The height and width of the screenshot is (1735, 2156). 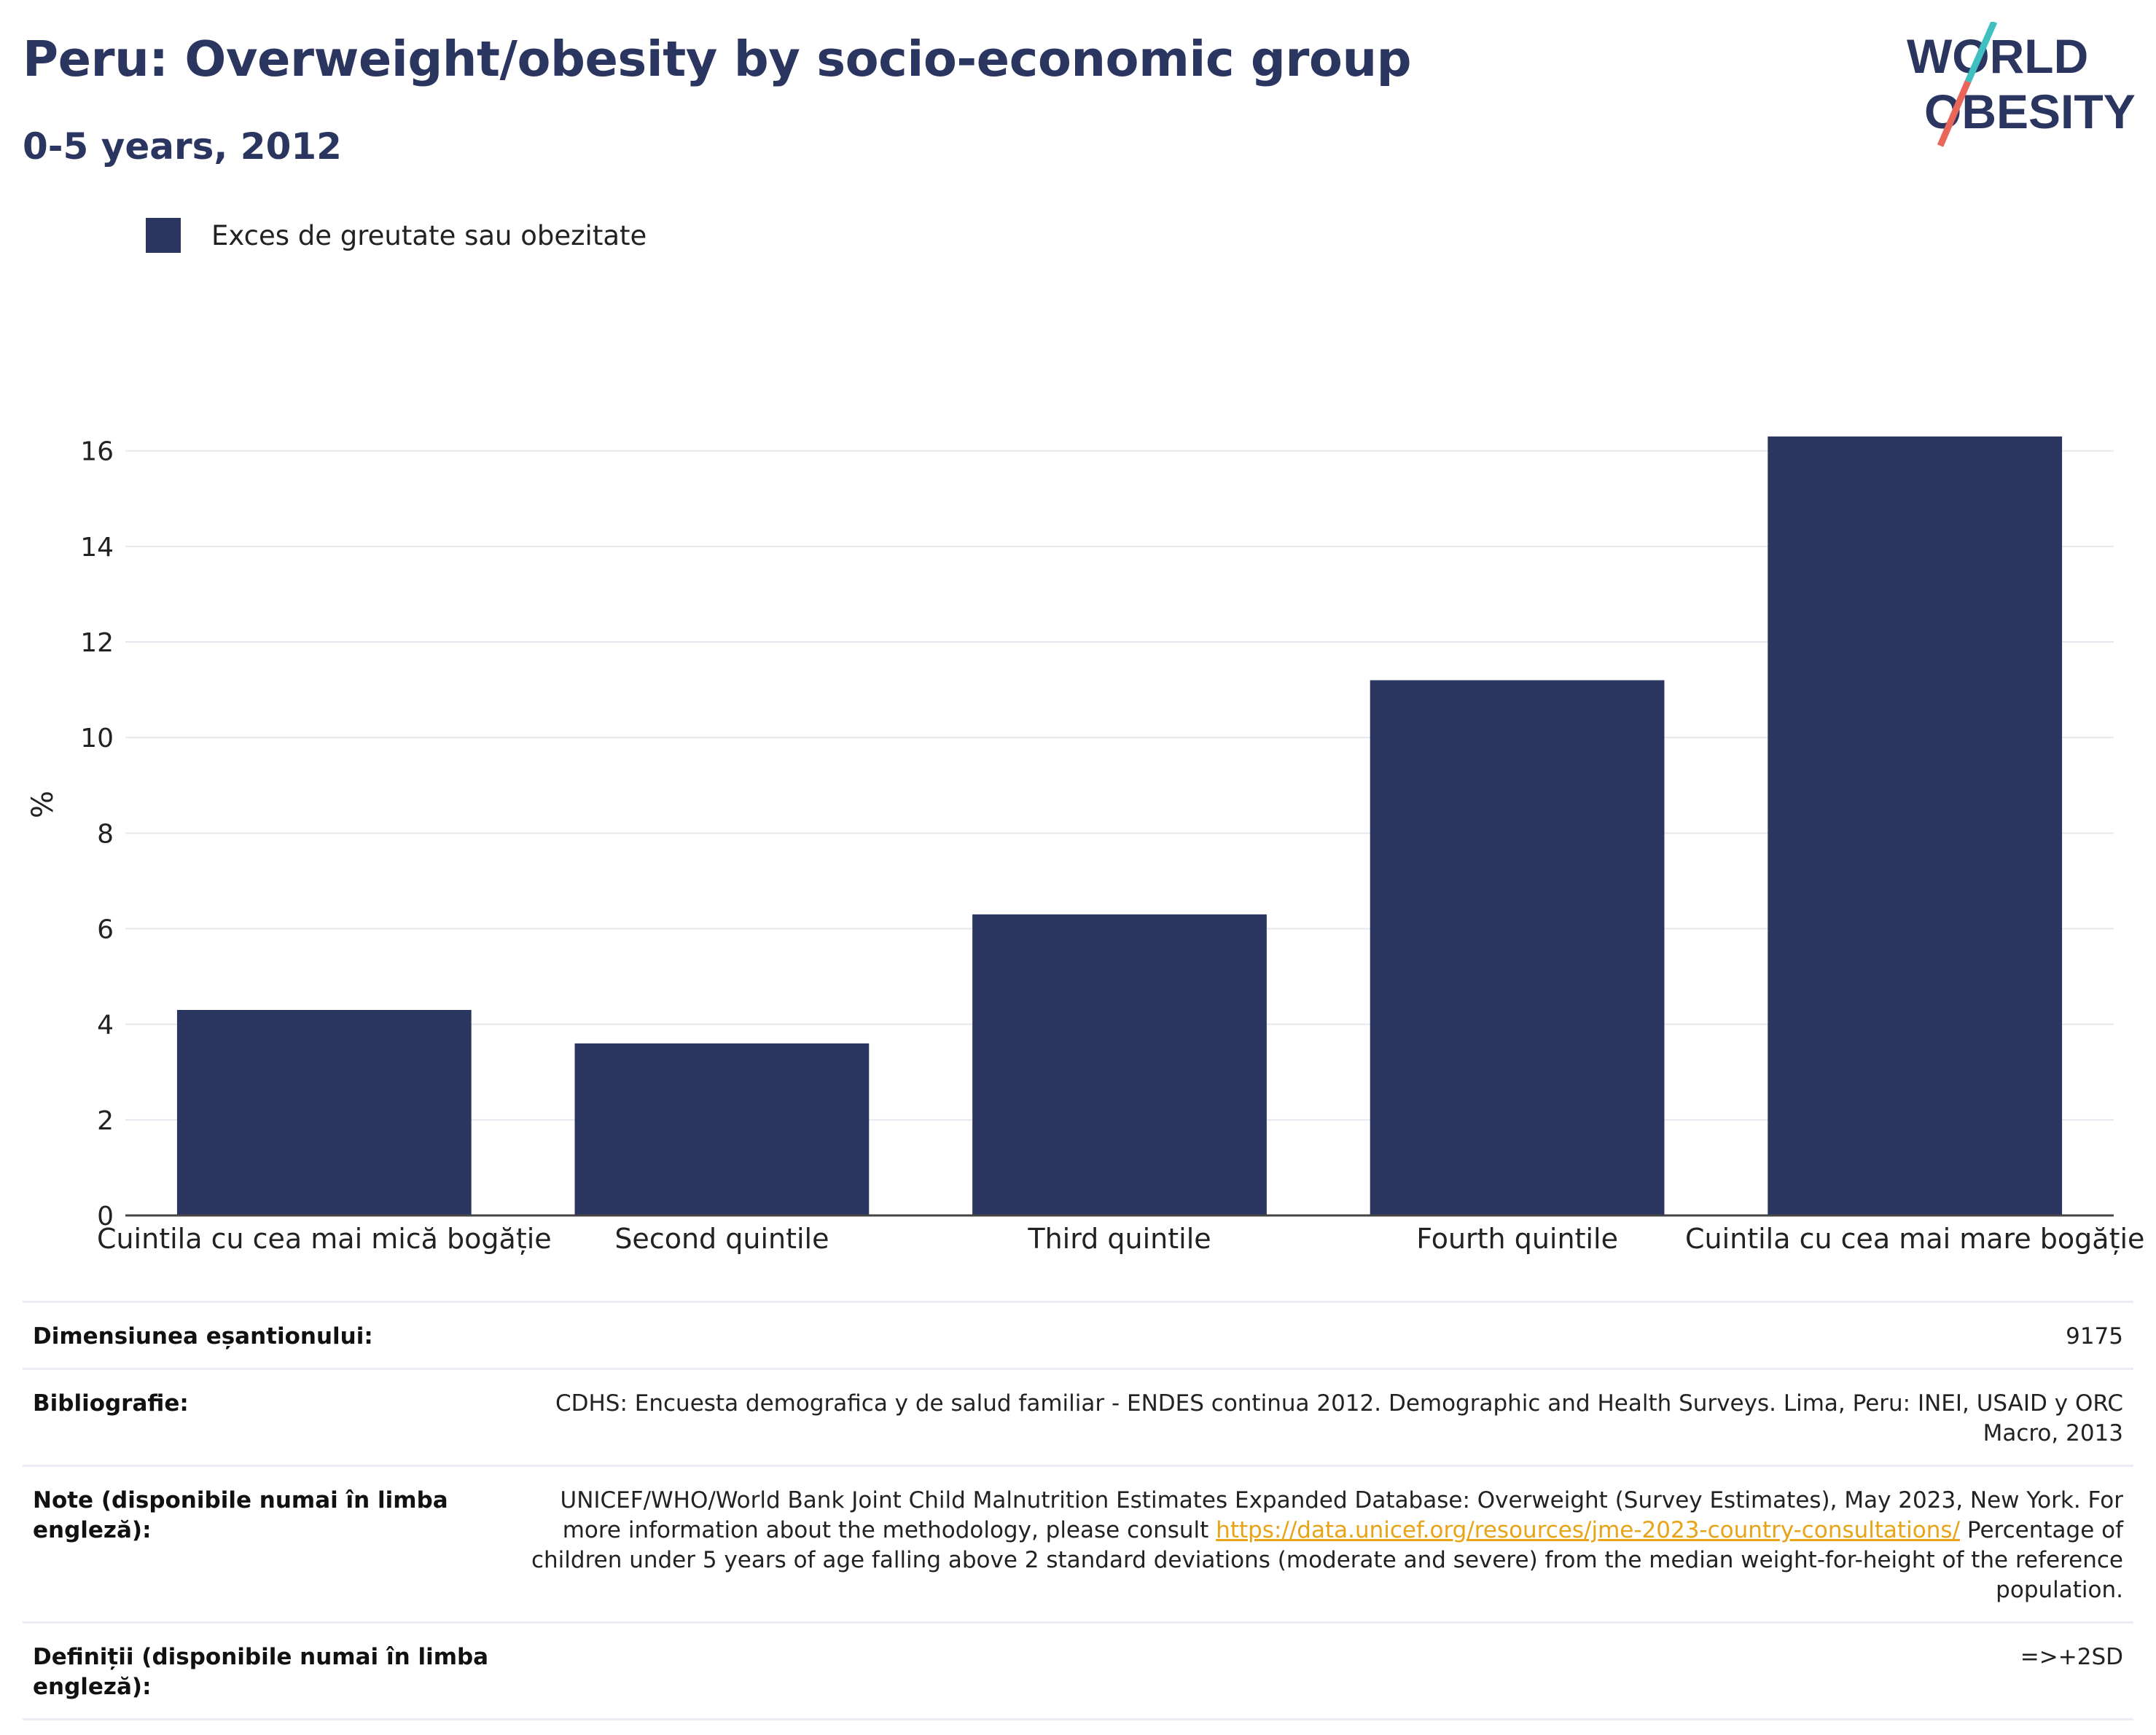 I want to click on info-label: Bibliografie:, so click(x=111, y=1403).